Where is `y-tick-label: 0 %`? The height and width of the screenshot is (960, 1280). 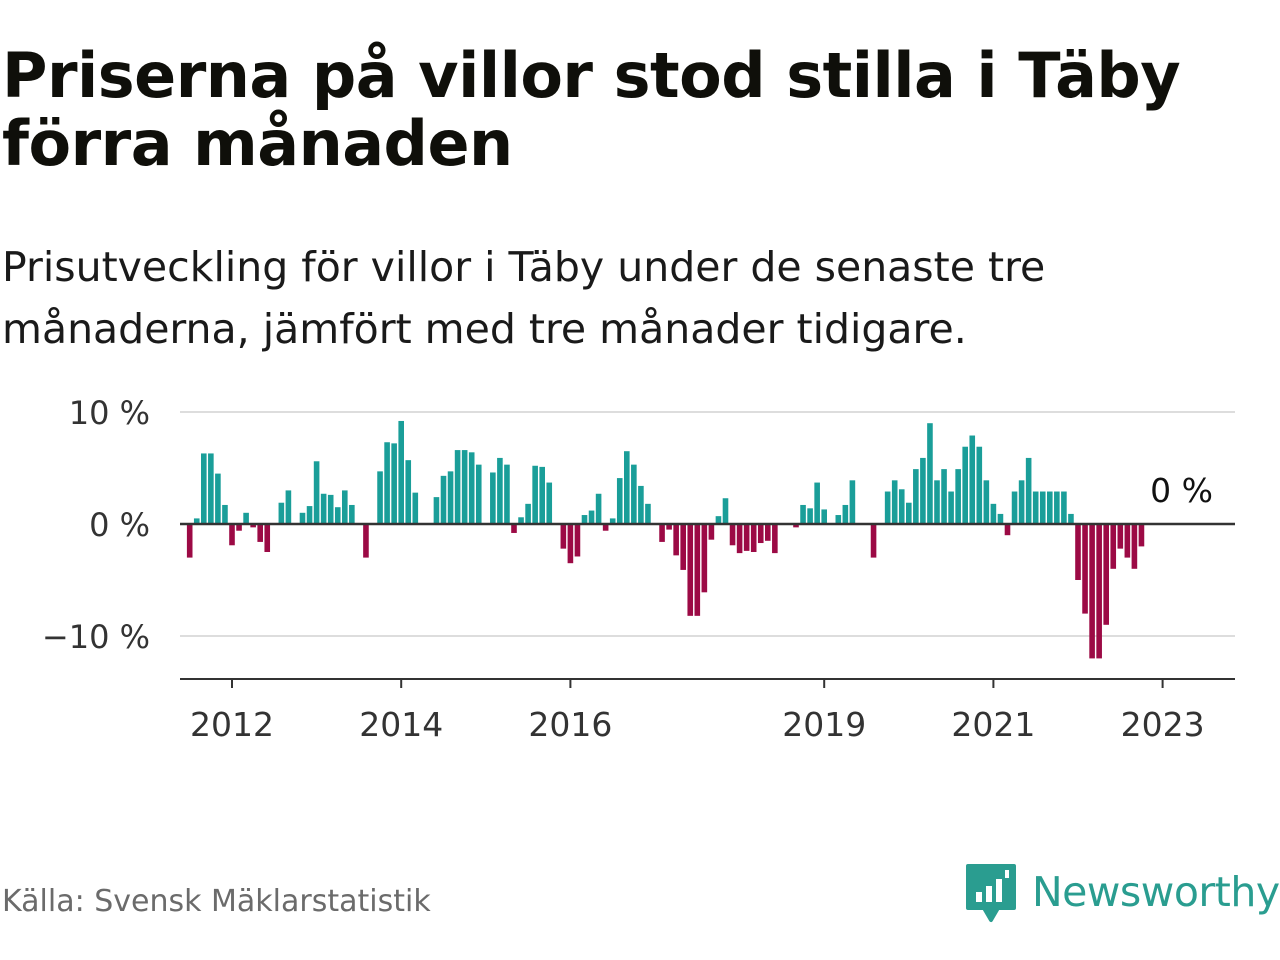
y-tick-label: 0 % is located at coordinates (119, 525).